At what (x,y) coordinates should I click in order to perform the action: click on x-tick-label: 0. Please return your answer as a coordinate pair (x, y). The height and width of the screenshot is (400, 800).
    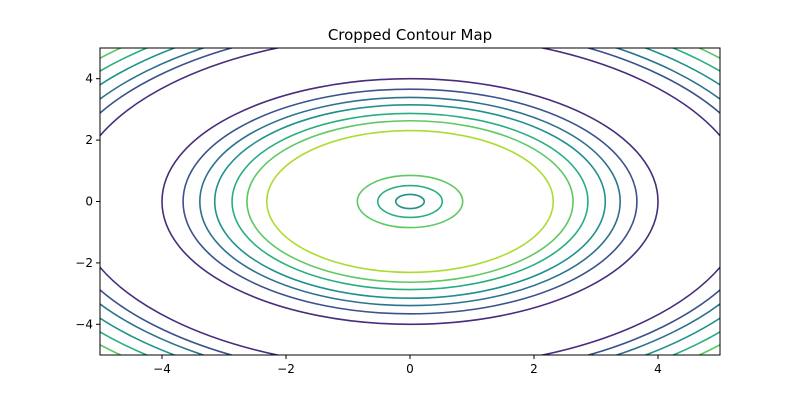
    Looking at the image, I should click on (410, 369).